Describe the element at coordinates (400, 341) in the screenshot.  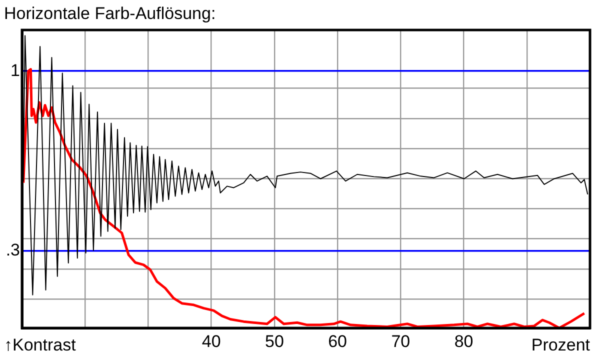
I see `x-tick-label: 70` at that location.